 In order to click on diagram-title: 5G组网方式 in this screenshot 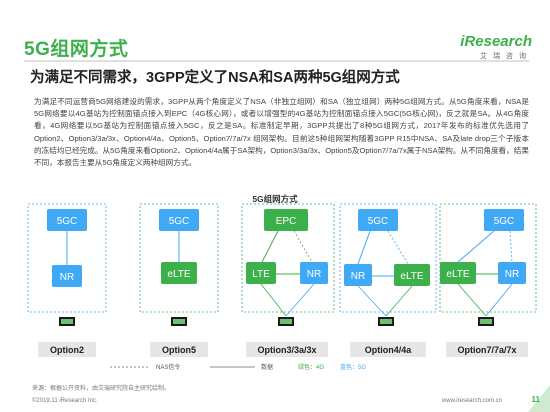, I will do `click(275, 199)`.